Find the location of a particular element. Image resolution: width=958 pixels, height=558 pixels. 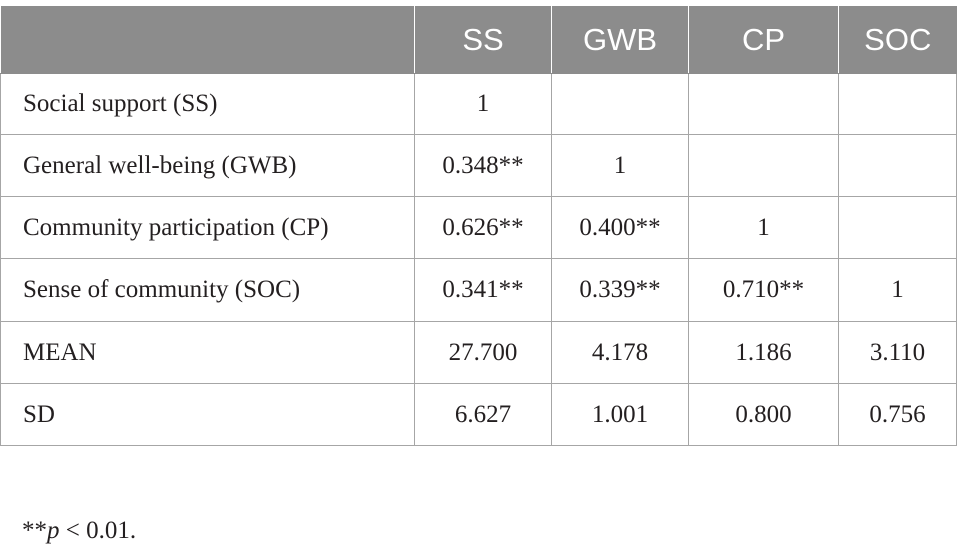

table-row: Social support (SS) 1 is located at coordinates (478, 104).